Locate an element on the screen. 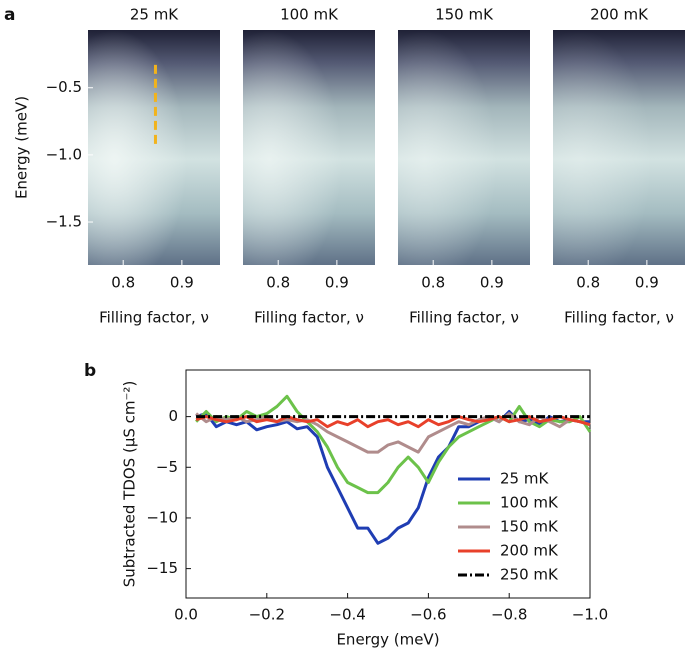 This screenshot has width=685, height=658. y-tick-label: −5 is located at coordinates (167, 467).